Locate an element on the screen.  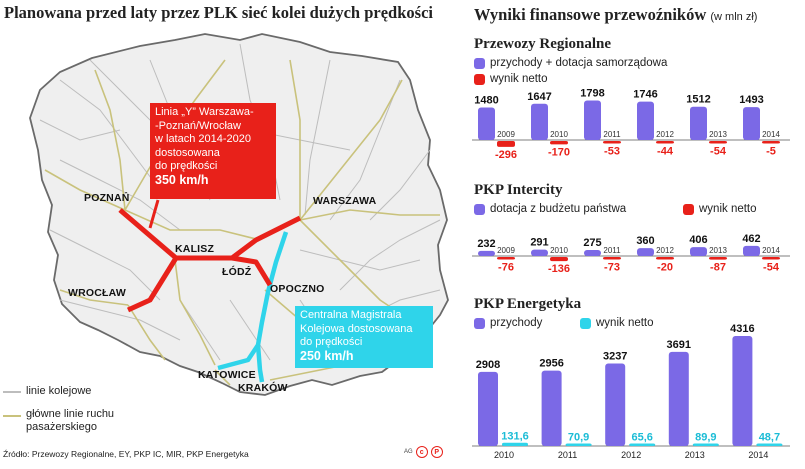
y-line-south is located at coordinates (152, 284).